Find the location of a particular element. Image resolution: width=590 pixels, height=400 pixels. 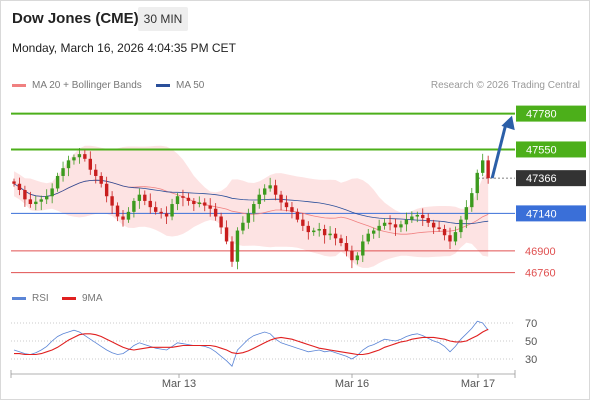

ma50-swatch is located at coordinates (163, 85).